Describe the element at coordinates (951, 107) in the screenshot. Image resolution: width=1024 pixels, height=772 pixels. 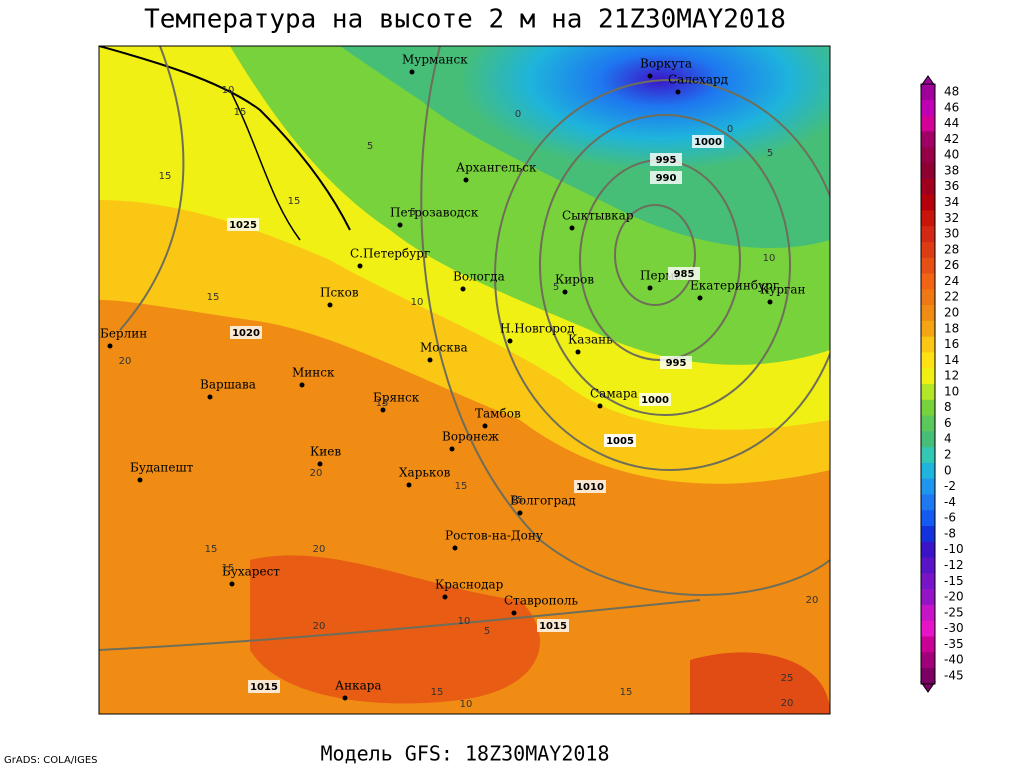
I see `legend-label: 46` at that location.